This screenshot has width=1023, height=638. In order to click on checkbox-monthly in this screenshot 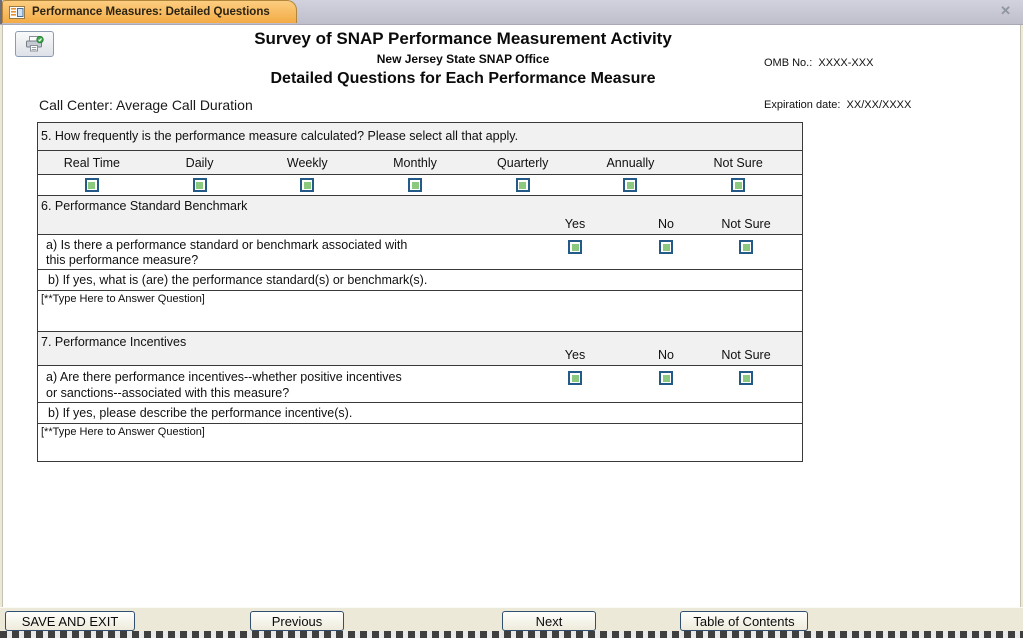, I will do `click(415, 185)`.